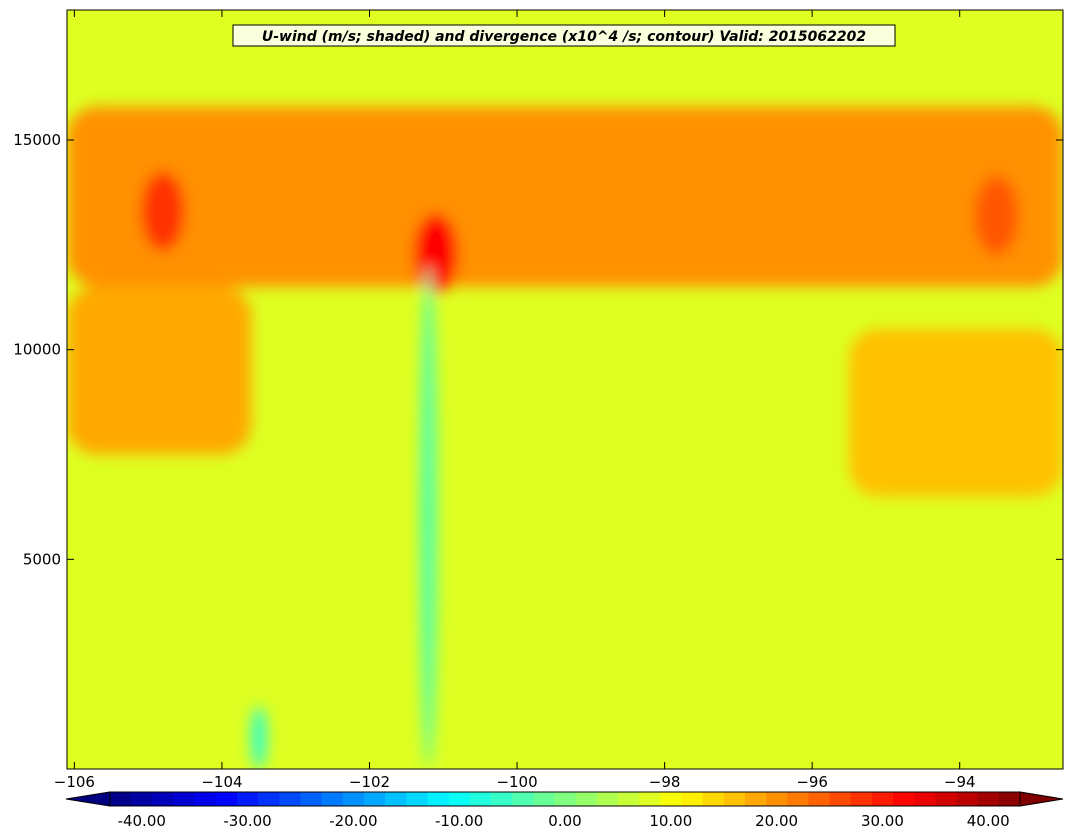 This screenshot has height=838, width=1073. What do you see at coordinates (960, 782) in the screenshot?
I see `x-tick-label: −94` at bounding box center [960, 782].